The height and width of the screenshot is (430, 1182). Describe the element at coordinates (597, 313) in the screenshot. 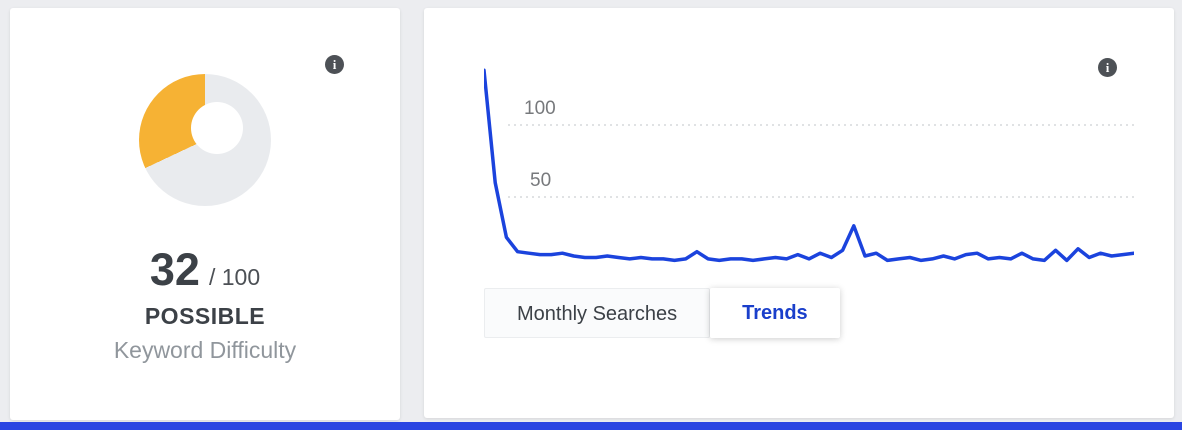

I see `tab-monthly-searches: Monthly Searches` at that location.